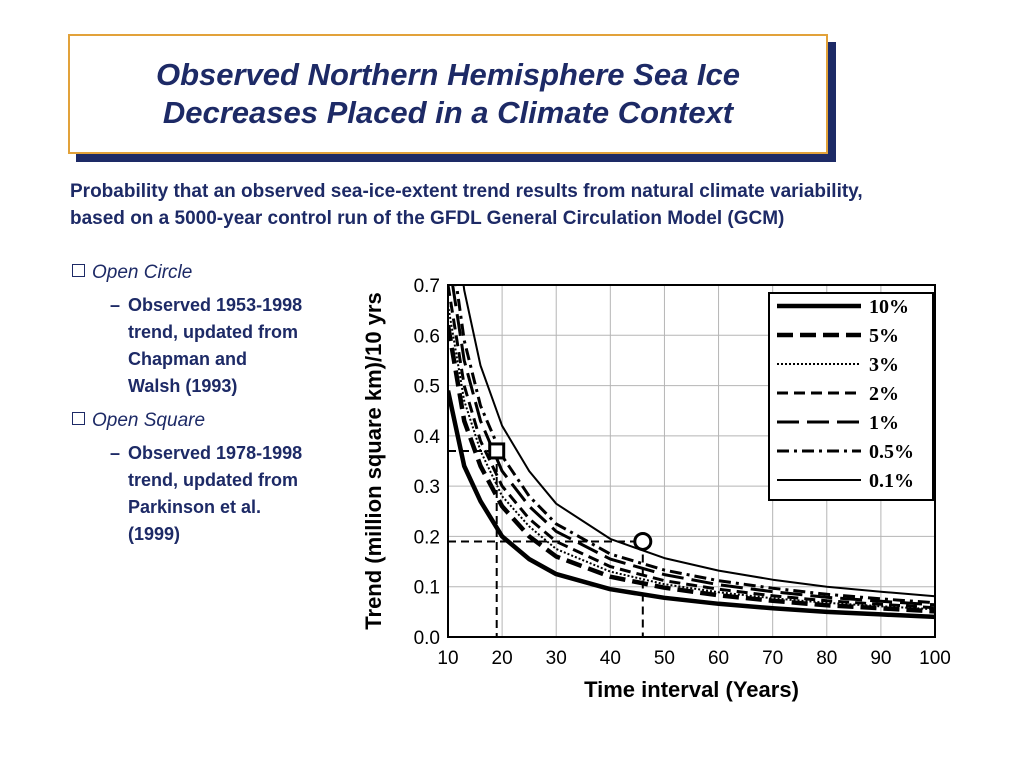  I want to click on bullet-open-circle: Open Circle, so click(132, 273).